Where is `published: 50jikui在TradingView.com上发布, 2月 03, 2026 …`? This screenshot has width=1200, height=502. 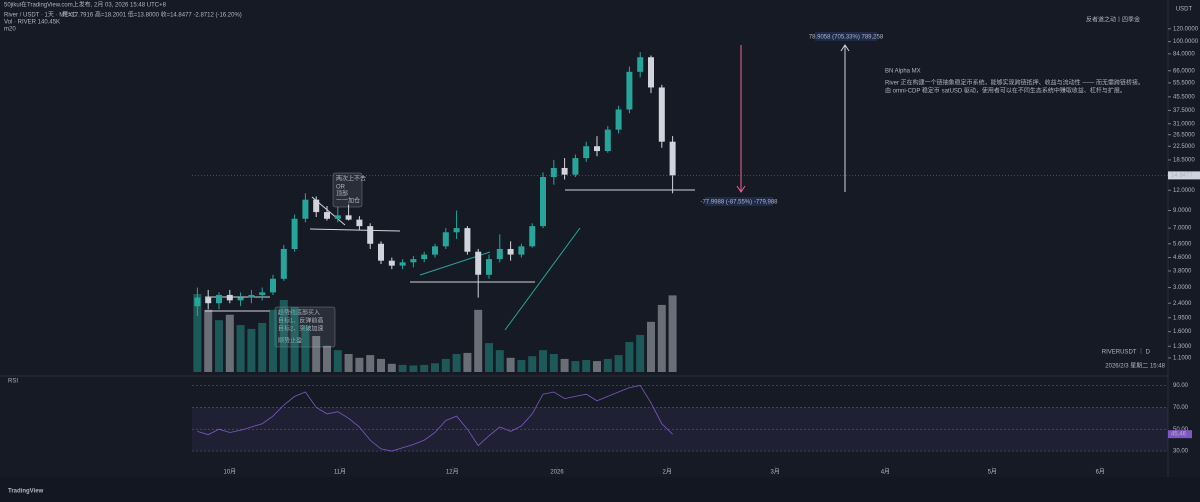 published: 50jikui在TradingView.com上发布, 2月 03, 2026 … is located at coordinates (85, 5).